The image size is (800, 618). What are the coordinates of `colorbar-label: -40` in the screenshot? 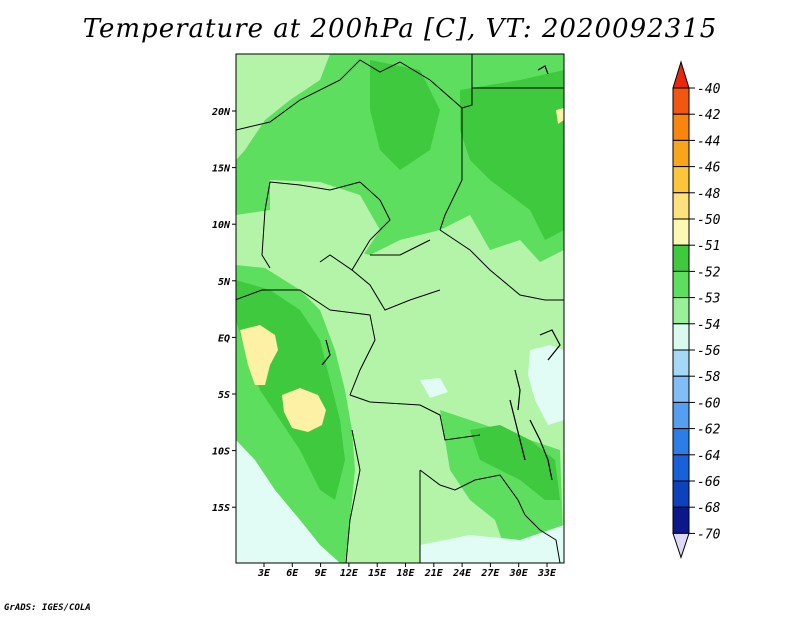 It's located at (709, 89).